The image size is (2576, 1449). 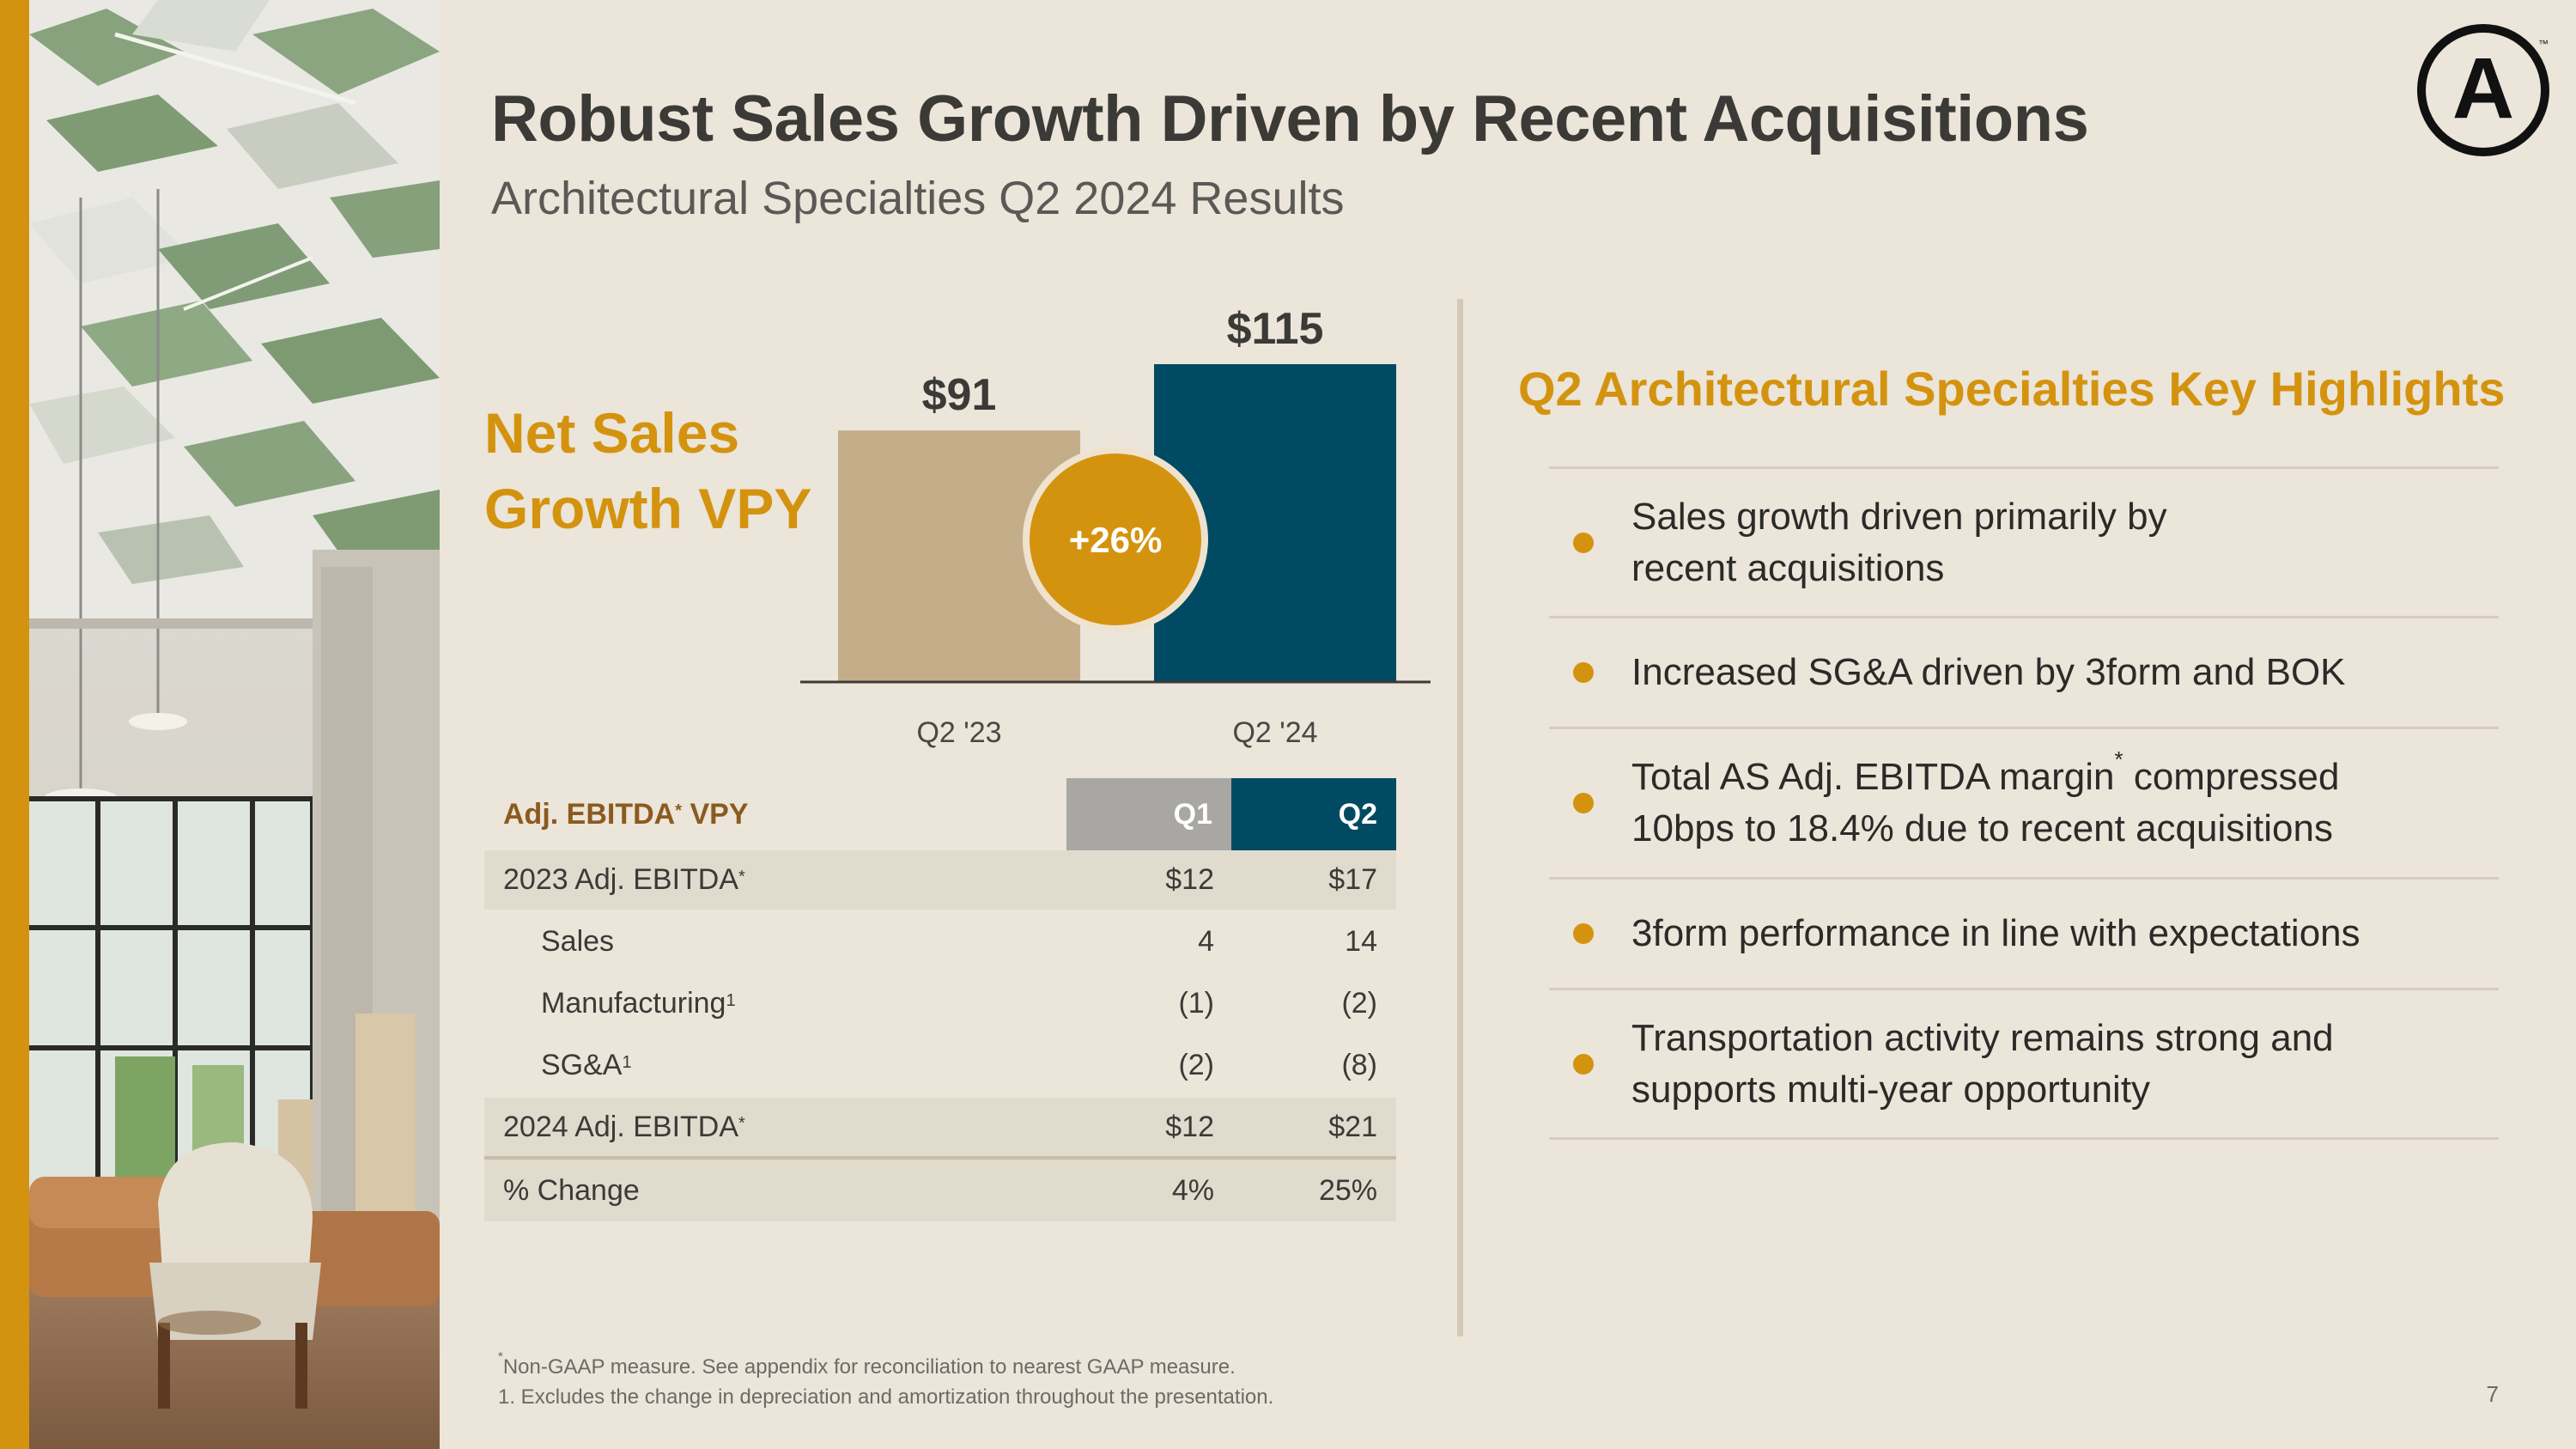 What do you see at coordinates (1359, 1003) in the screenshot?
I see `row-q2: (2)` at bounding box center [1359, 1003].